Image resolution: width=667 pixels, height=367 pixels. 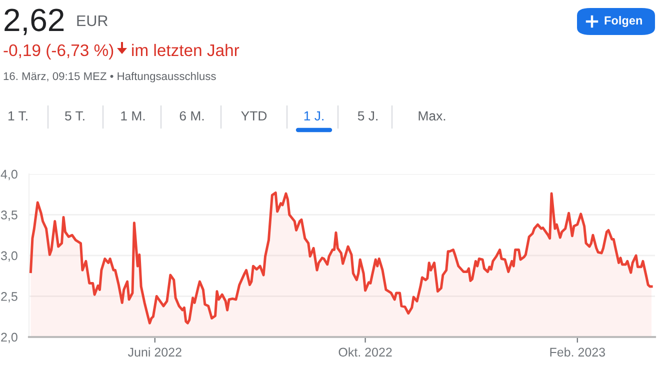 I want to click on y-tick-label: 3,5, so click(x=9, y=215).